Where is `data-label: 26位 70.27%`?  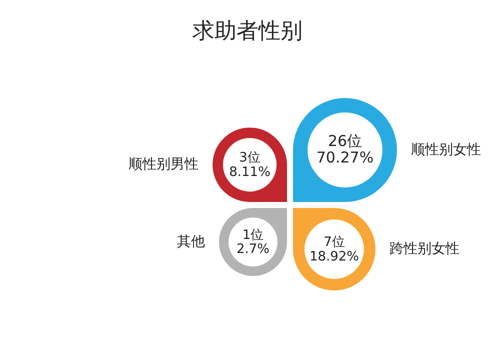 data-label: 26位 70.27% is located at coordinates (345, 149).